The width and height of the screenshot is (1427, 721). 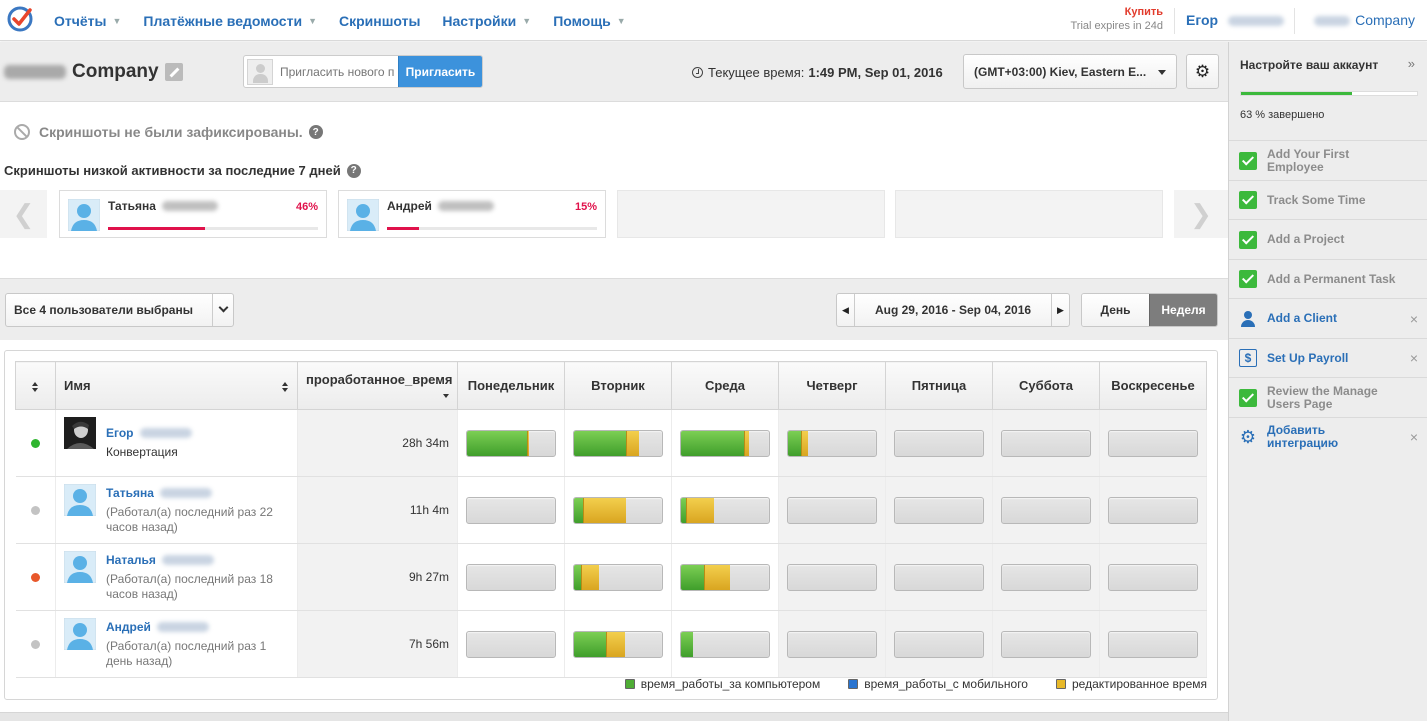 What do you see at coordinates (1046, 385) in the screenshot?
I see `day-column-header: Суббота` at bounding box center [1046, 385].